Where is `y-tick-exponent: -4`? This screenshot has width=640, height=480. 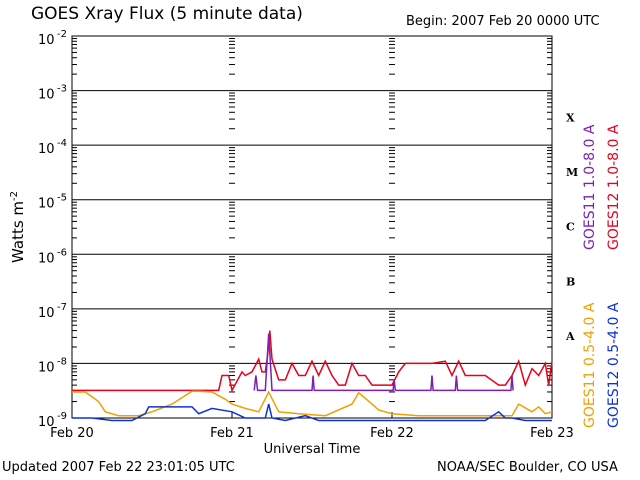 y-tick-exponent: -4 is located at coordinates (62, 143).